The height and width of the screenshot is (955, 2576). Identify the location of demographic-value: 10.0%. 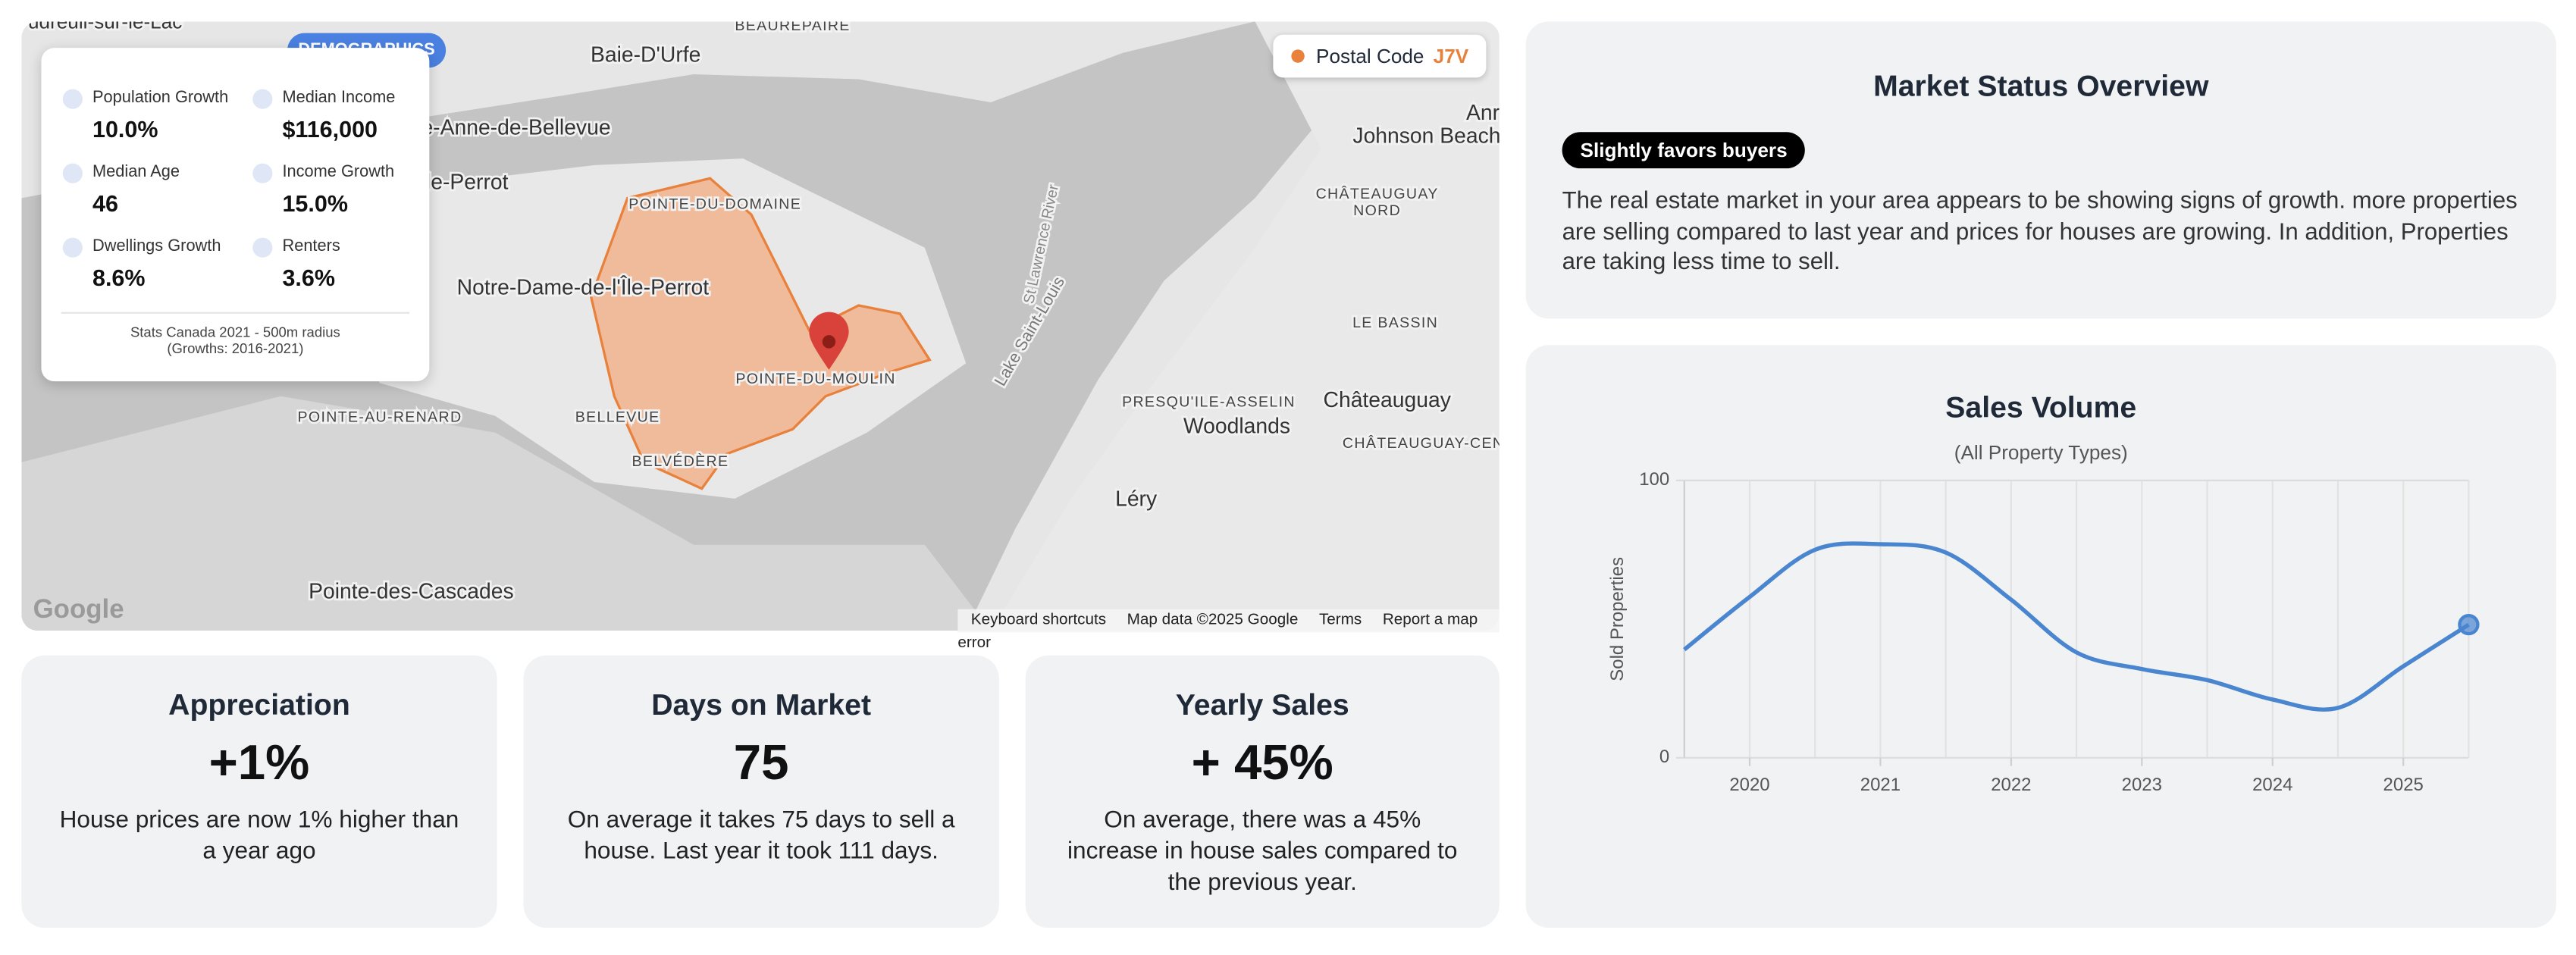
(125, 128).